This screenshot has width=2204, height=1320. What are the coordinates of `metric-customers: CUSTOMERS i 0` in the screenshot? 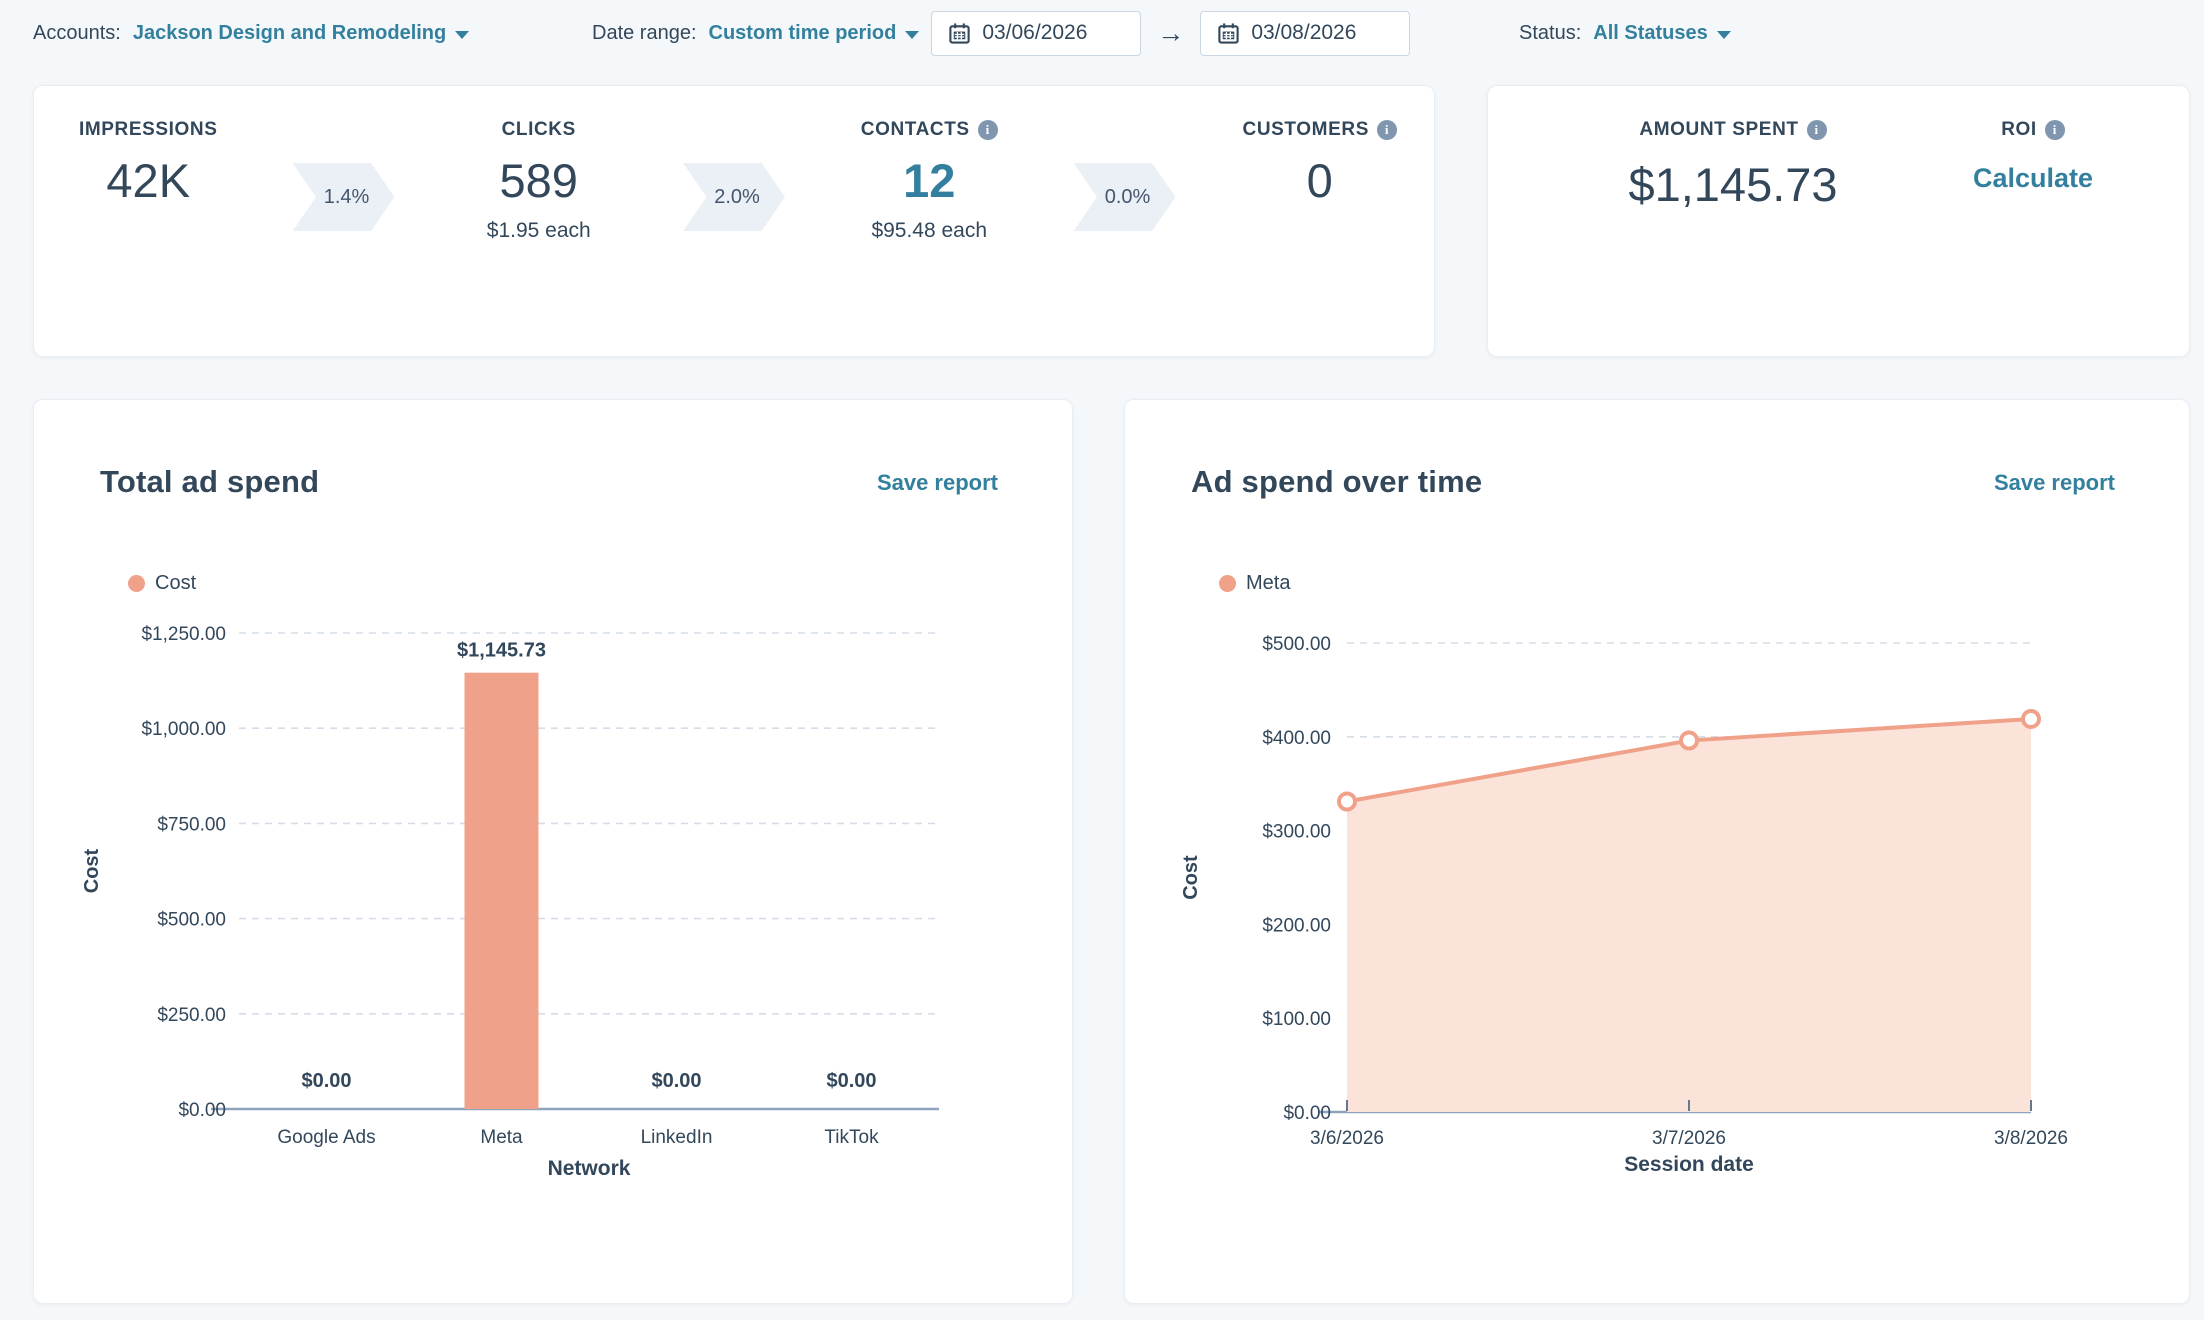 It's located at (1320, 163).